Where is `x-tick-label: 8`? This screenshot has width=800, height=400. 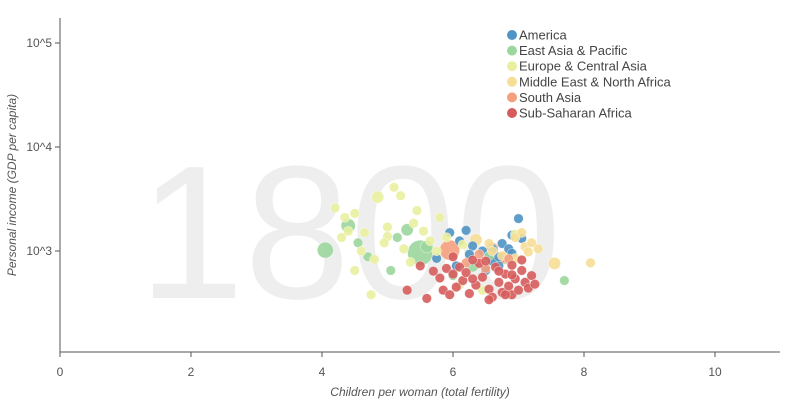
x-tick-label: 8 is located at coordinates (584, 372).